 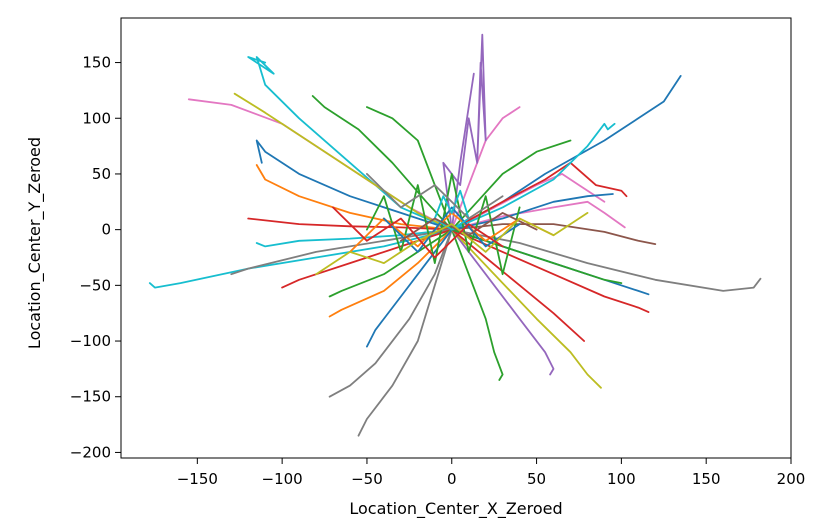 I want to click on y-axis: 150 100 50 0 −50 −100 −150 −200, so click(x=95, y=257).